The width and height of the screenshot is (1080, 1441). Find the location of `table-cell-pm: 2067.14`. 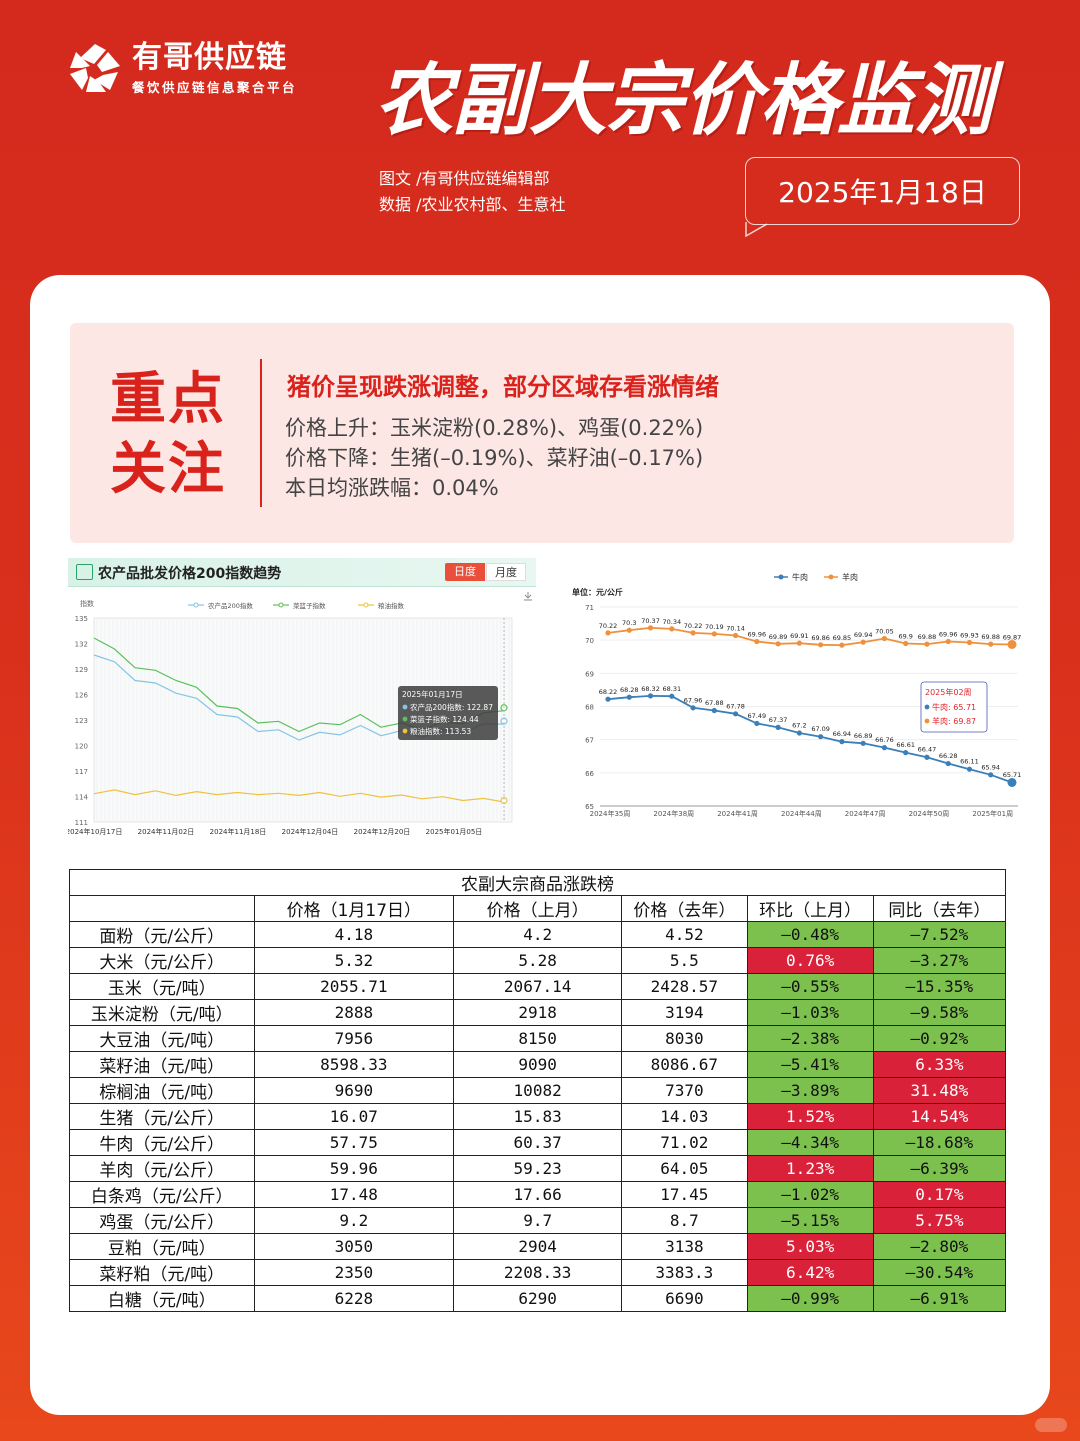

table-cell-pm: 2067.14 is located at coordinates (538, 986).